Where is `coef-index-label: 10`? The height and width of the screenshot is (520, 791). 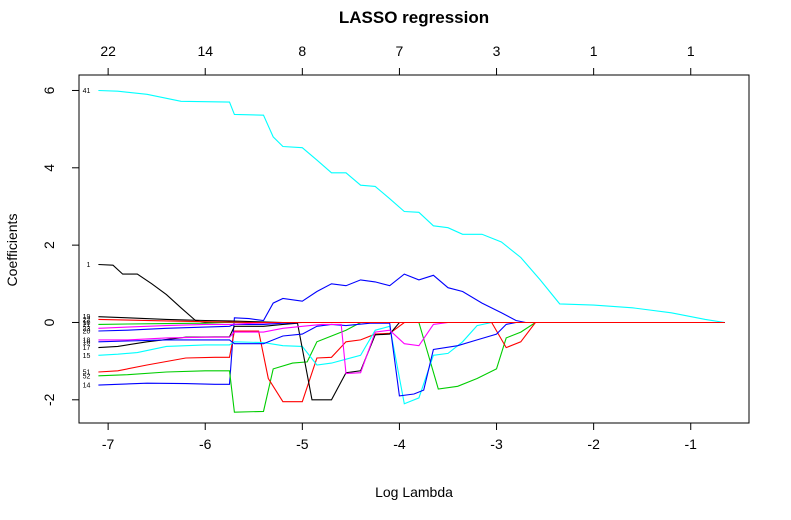 coef-index-label: 10 is located at coordinates (87, 323).